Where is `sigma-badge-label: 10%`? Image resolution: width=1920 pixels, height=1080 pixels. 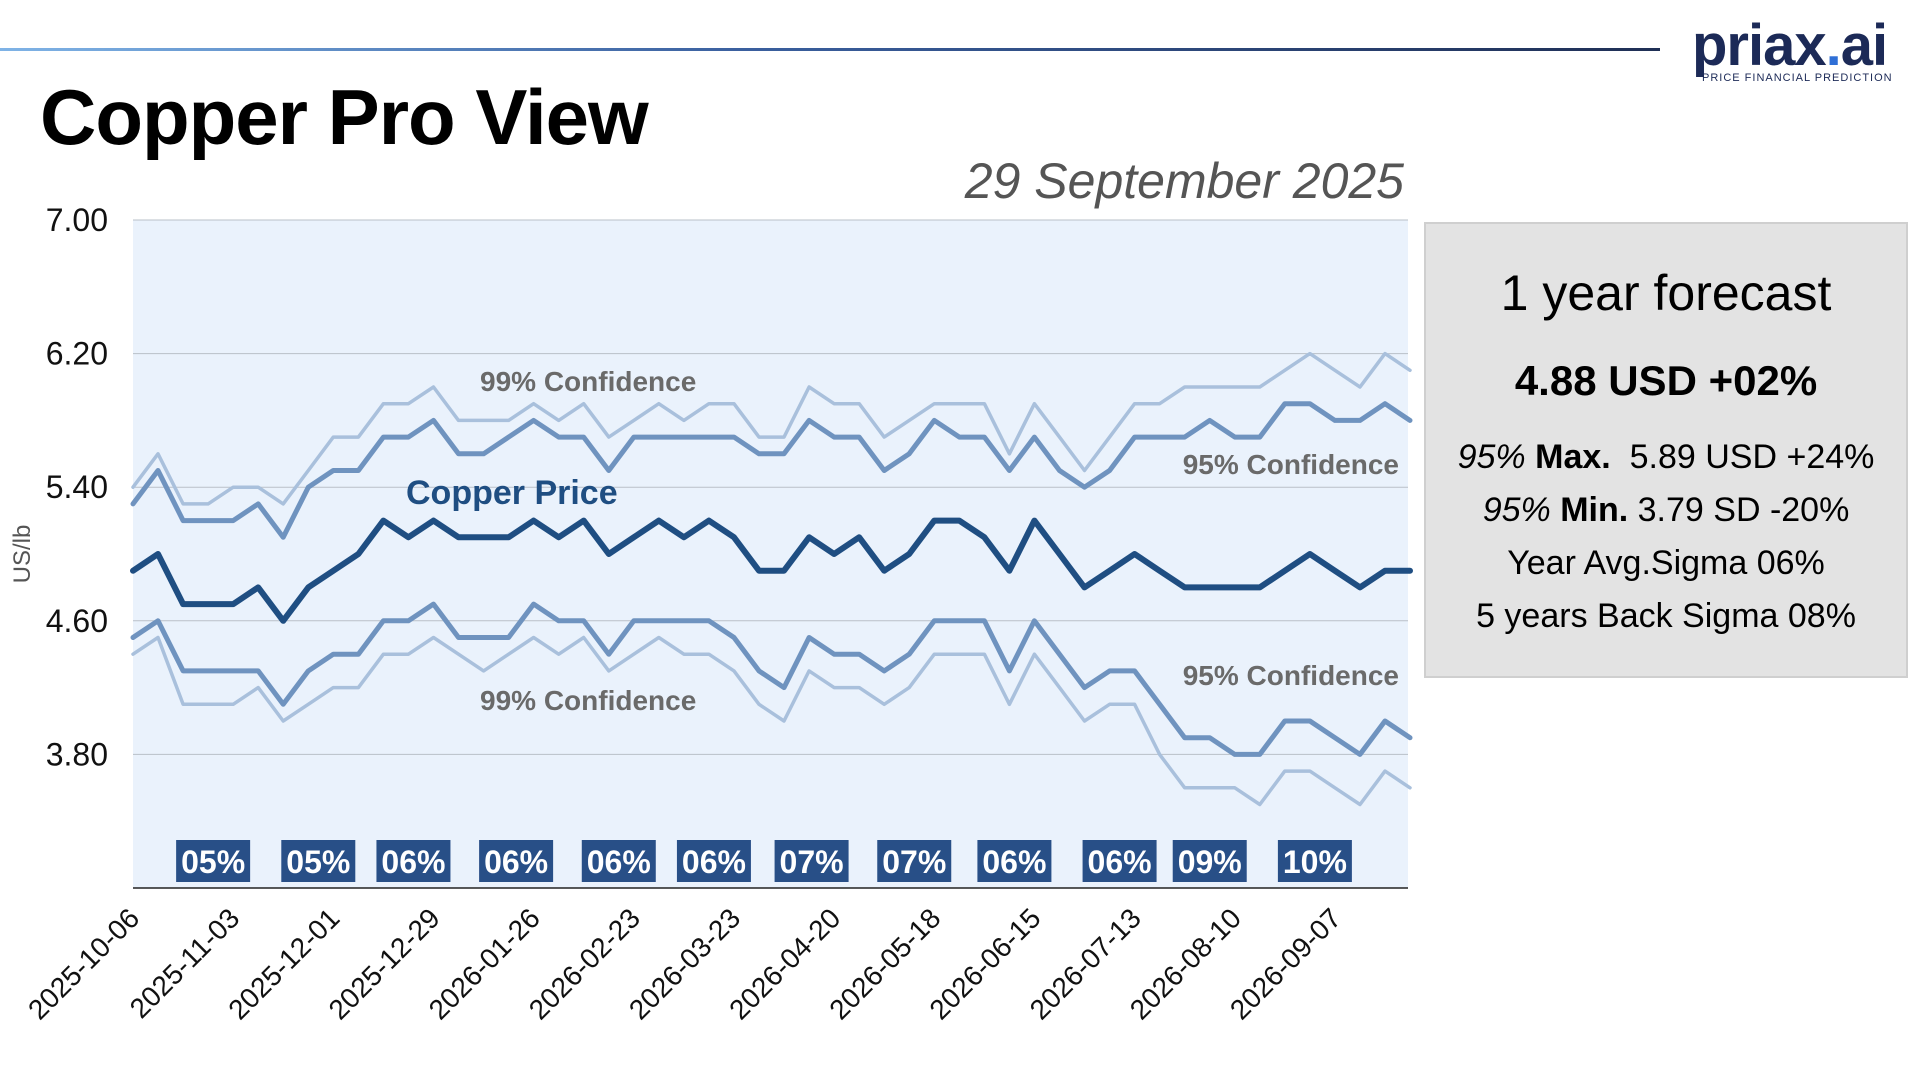
sigma-badge-label: 10% is located at coordinates (1315, 862).